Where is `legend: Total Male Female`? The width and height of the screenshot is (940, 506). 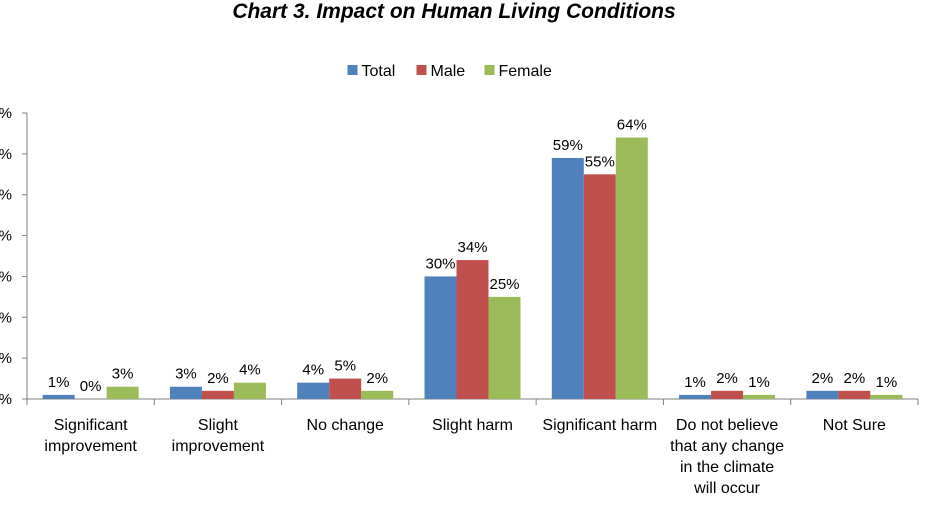
legend: Total Male Female is located at coordinates (449, 71).